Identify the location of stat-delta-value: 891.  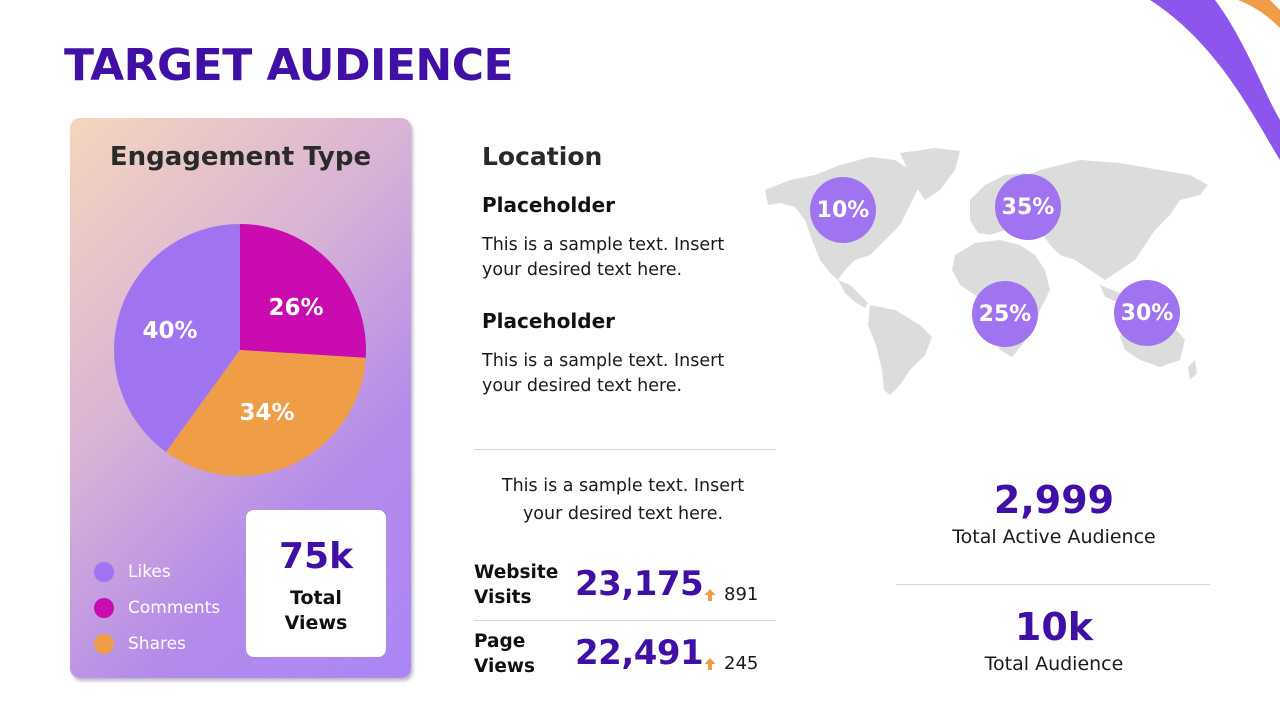
(741, 594).